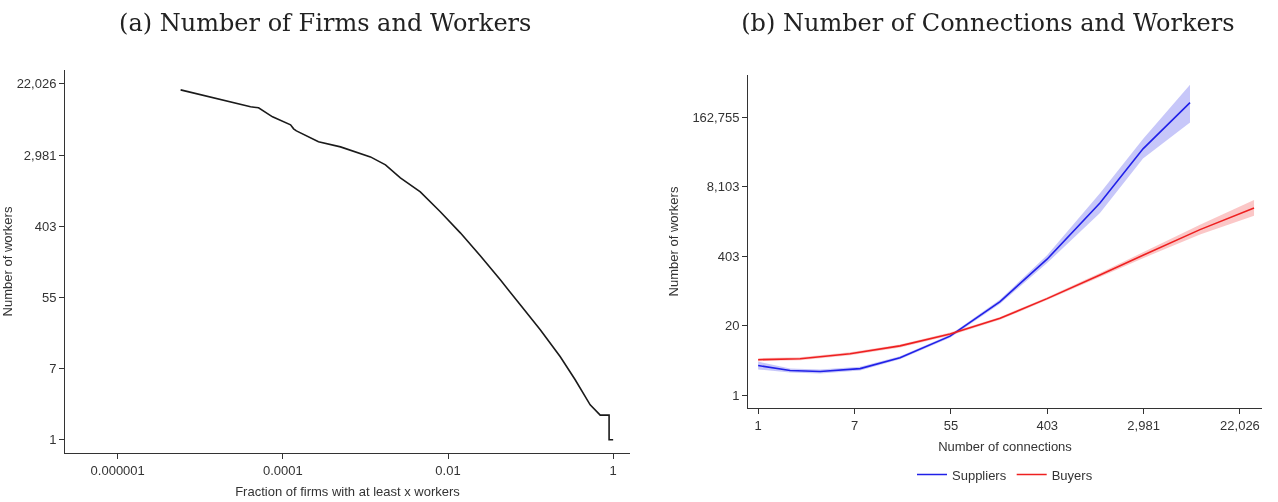 This screenshot has height=502, width=1278. I want to click on x-tick-label: 2,981, so click(1143, 425).